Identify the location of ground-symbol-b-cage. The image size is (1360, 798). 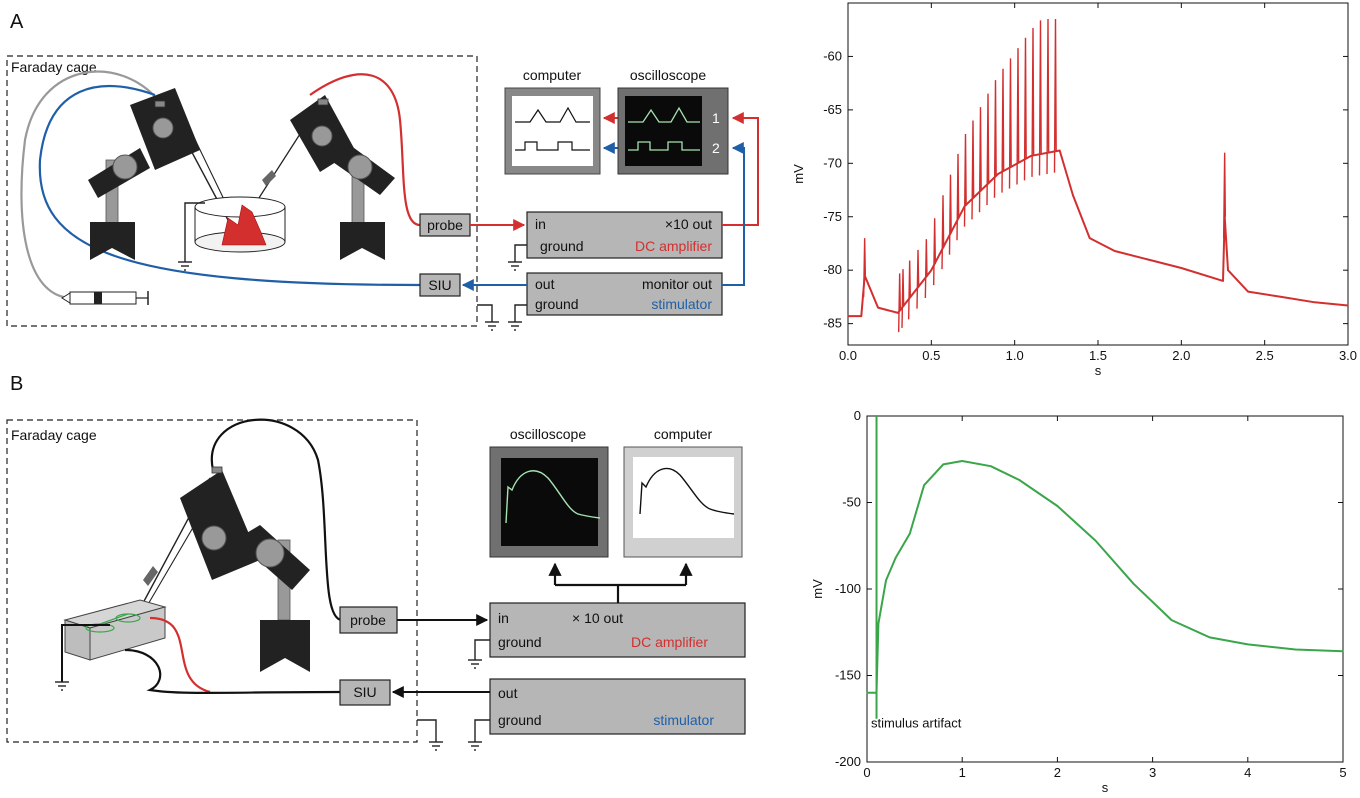
(62, 686).